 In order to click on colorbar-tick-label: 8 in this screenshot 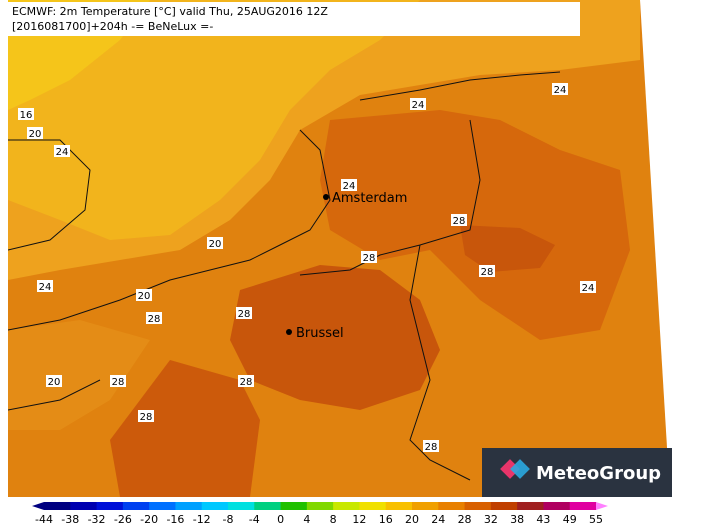, I will do `click(333, 519)`.